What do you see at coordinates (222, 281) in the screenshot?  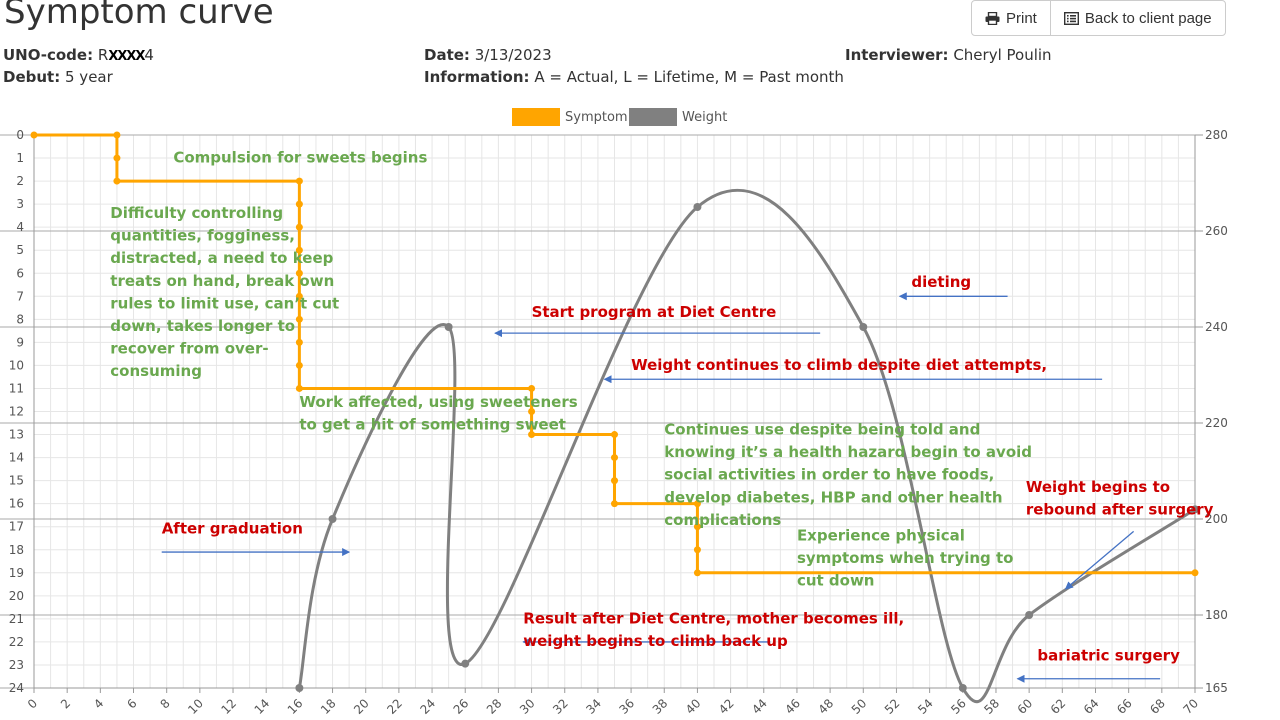 I see `annotation-line: treats on hand, break own` at bounding box center [222, 281].